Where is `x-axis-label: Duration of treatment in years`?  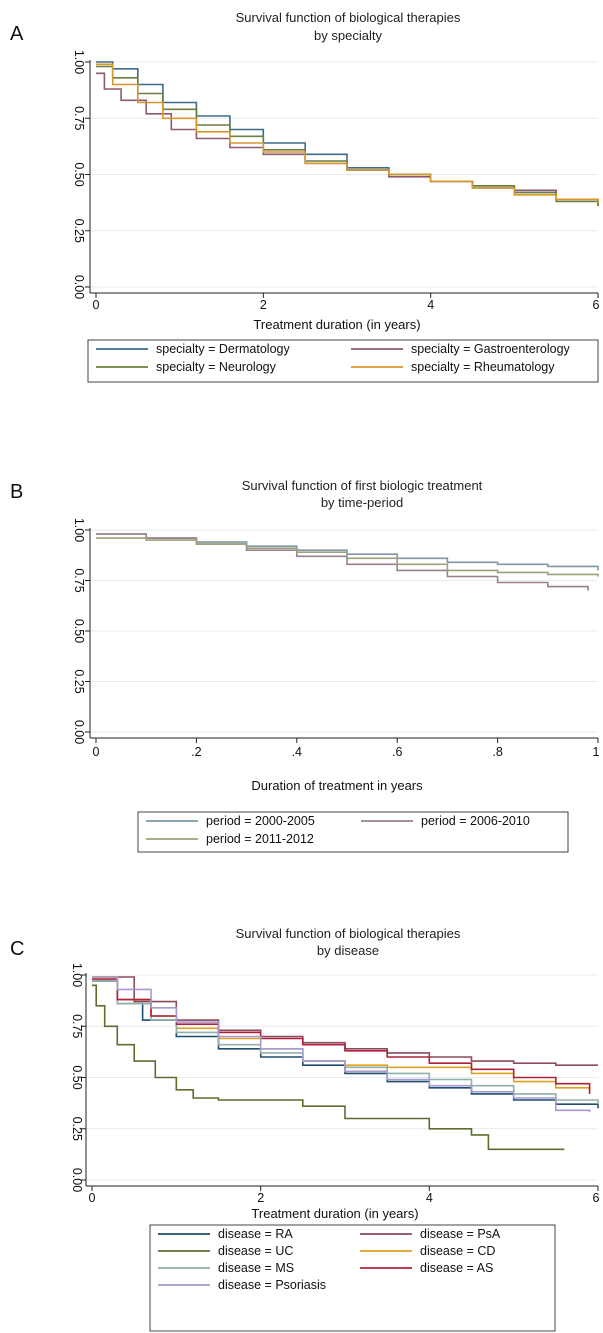
x-axis-label: Duration of treatment in years is located at coordinates (337, 785).